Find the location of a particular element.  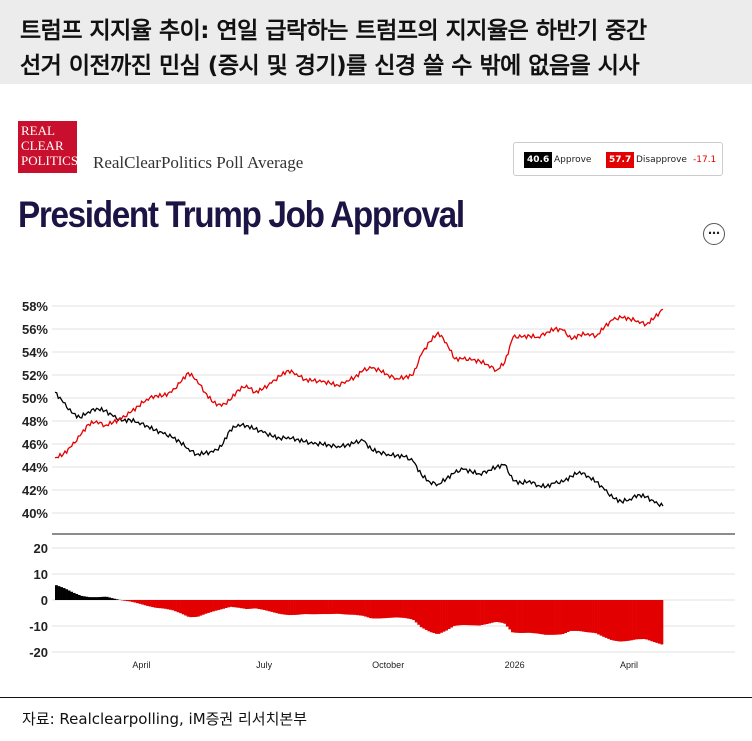

x-tick-label: April is located at coordinates (141, 665).